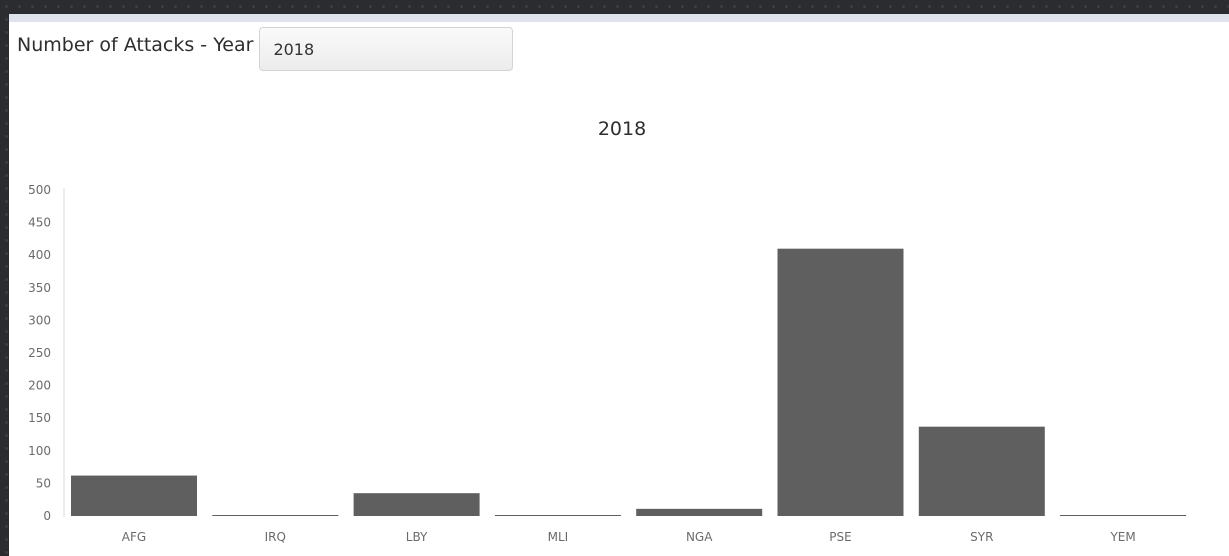  I want to click on bar-lby, so click(416, 504).